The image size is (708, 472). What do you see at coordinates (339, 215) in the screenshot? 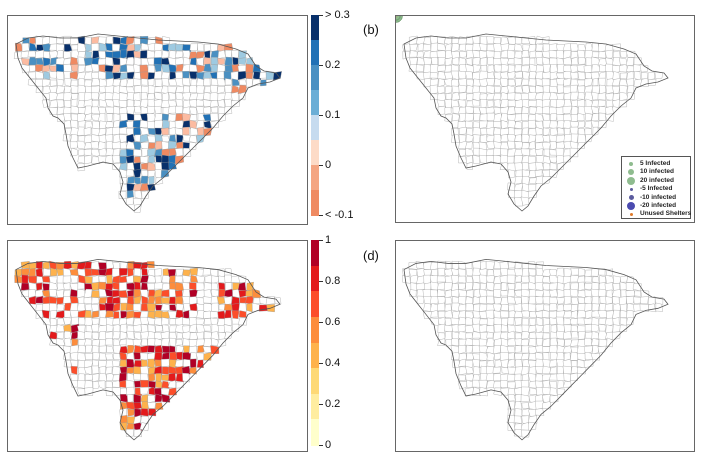
I see `colorbar-label: < -0.1` at bounding box center [339, 215].